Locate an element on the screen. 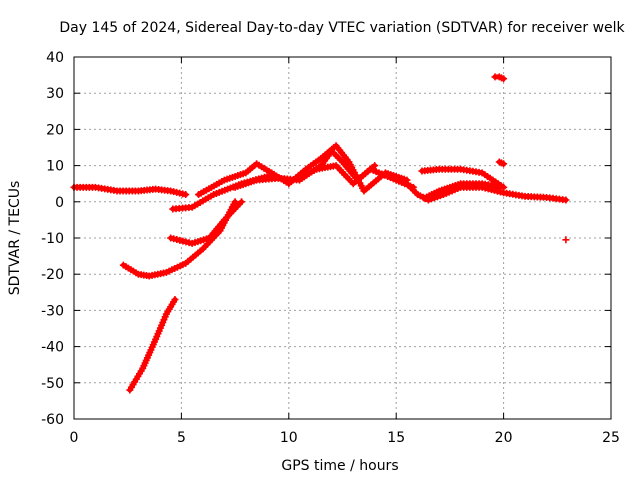 This screenshot has height=480, width=640. series-outlier-a is located at coordinates (499, 78).